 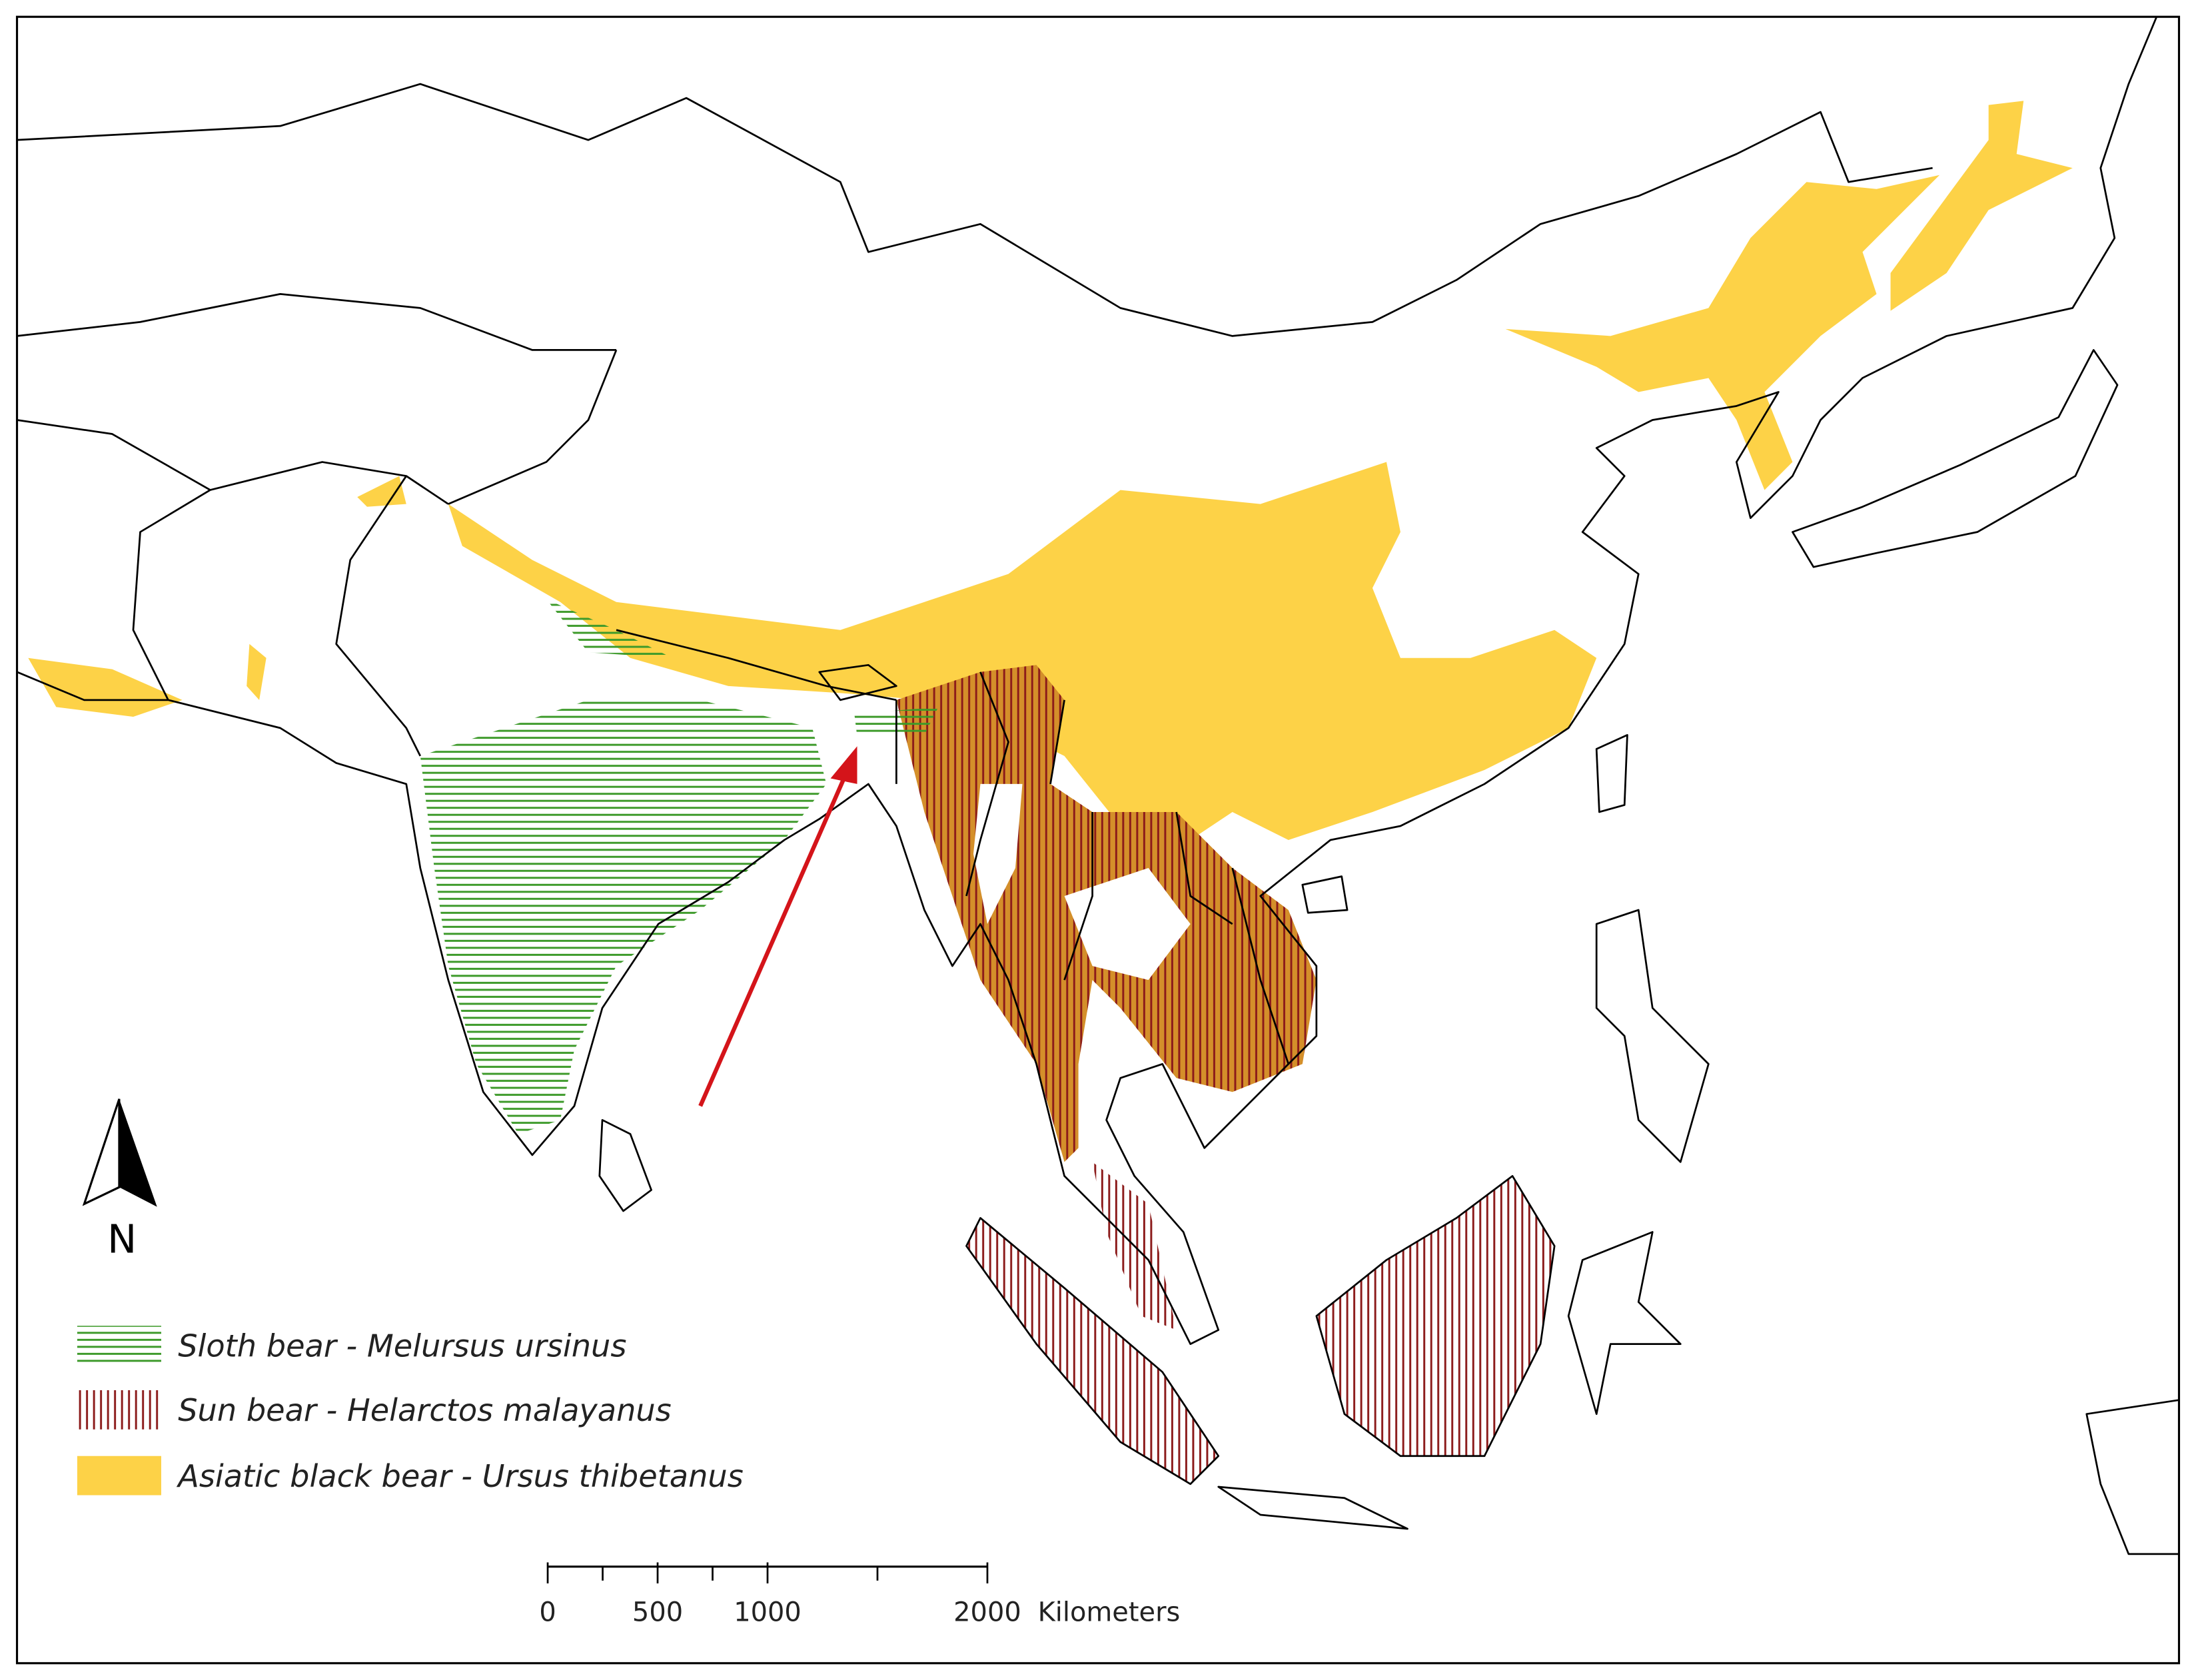 I want to click on north-label: N, so click(x=122, y=1239).